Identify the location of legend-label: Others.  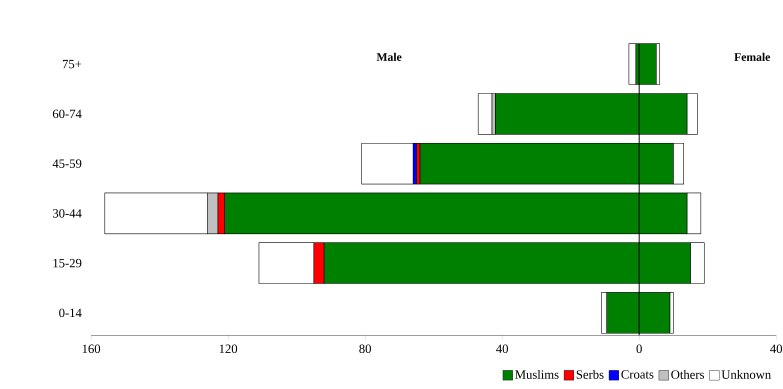
(687, 374).